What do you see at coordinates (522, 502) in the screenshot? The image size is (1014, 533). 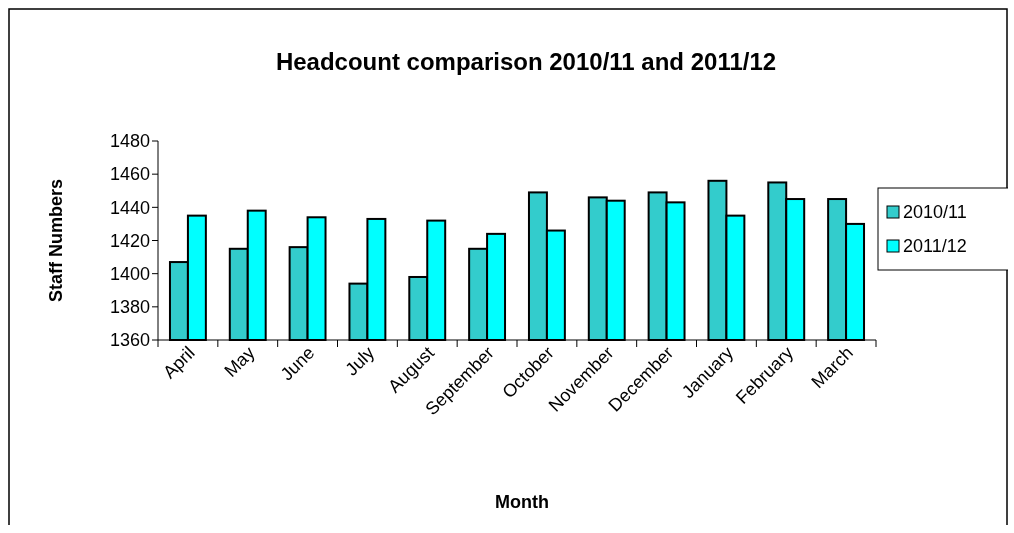 I see `x-axis-title: Month` at bounding box center [522, 502].